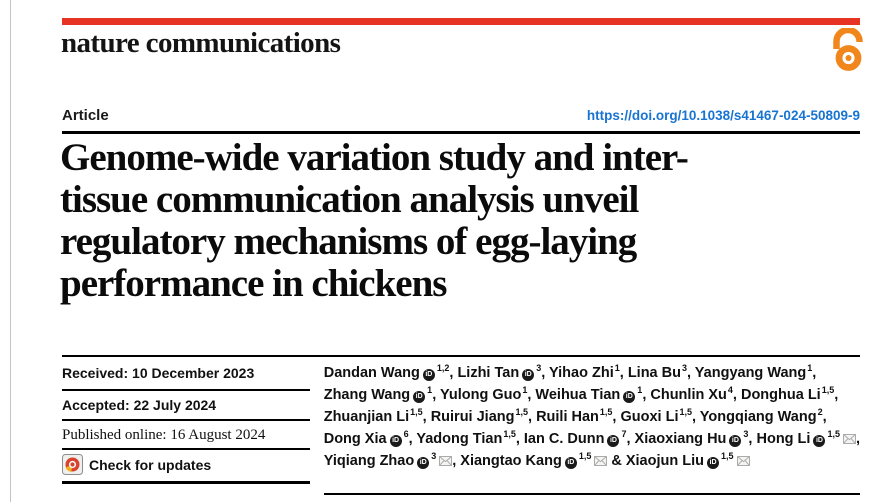 The width and height of the screenshot is (895, 502). What do you see at coordinates (758, 417) in the screenshot?
I see `author-name: Yongqiang Wang` at bounding box center [758, 417].